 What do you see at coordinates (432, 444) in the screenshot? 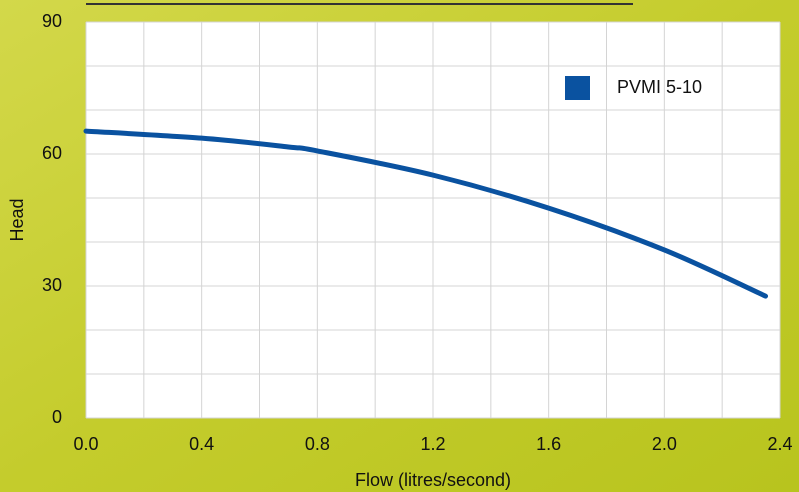
I see `x-tick-label: 1.2` at bounding box center [432, 444].